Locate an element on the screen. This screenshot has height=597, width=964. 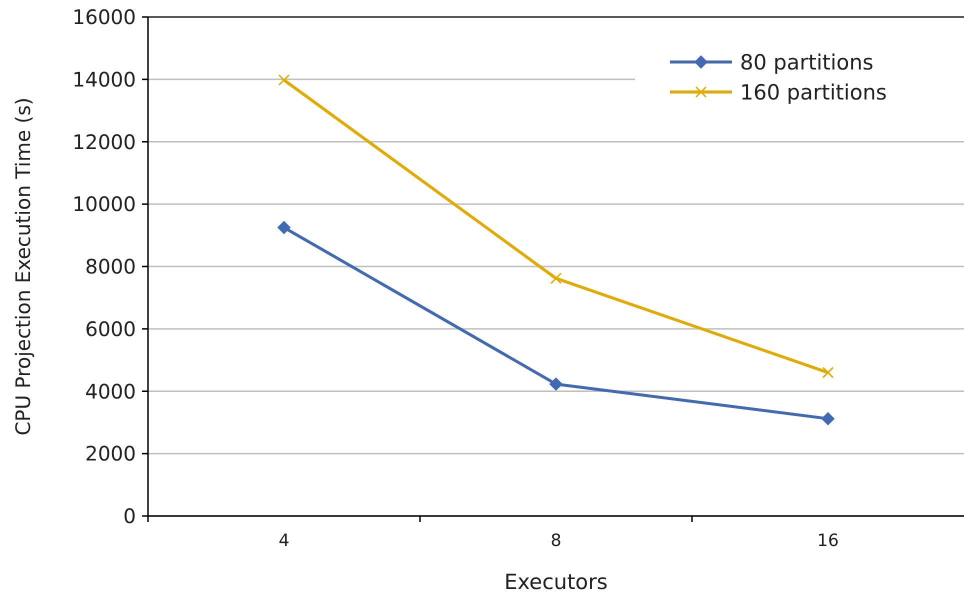
y-tick-label: 2000 is located at coordinates (110, 454).